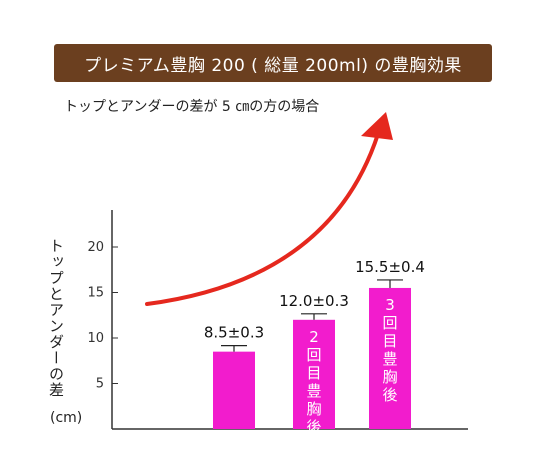 The image size is (536, 475). I want to click on y-tick-label: 10, so click(95, 338).